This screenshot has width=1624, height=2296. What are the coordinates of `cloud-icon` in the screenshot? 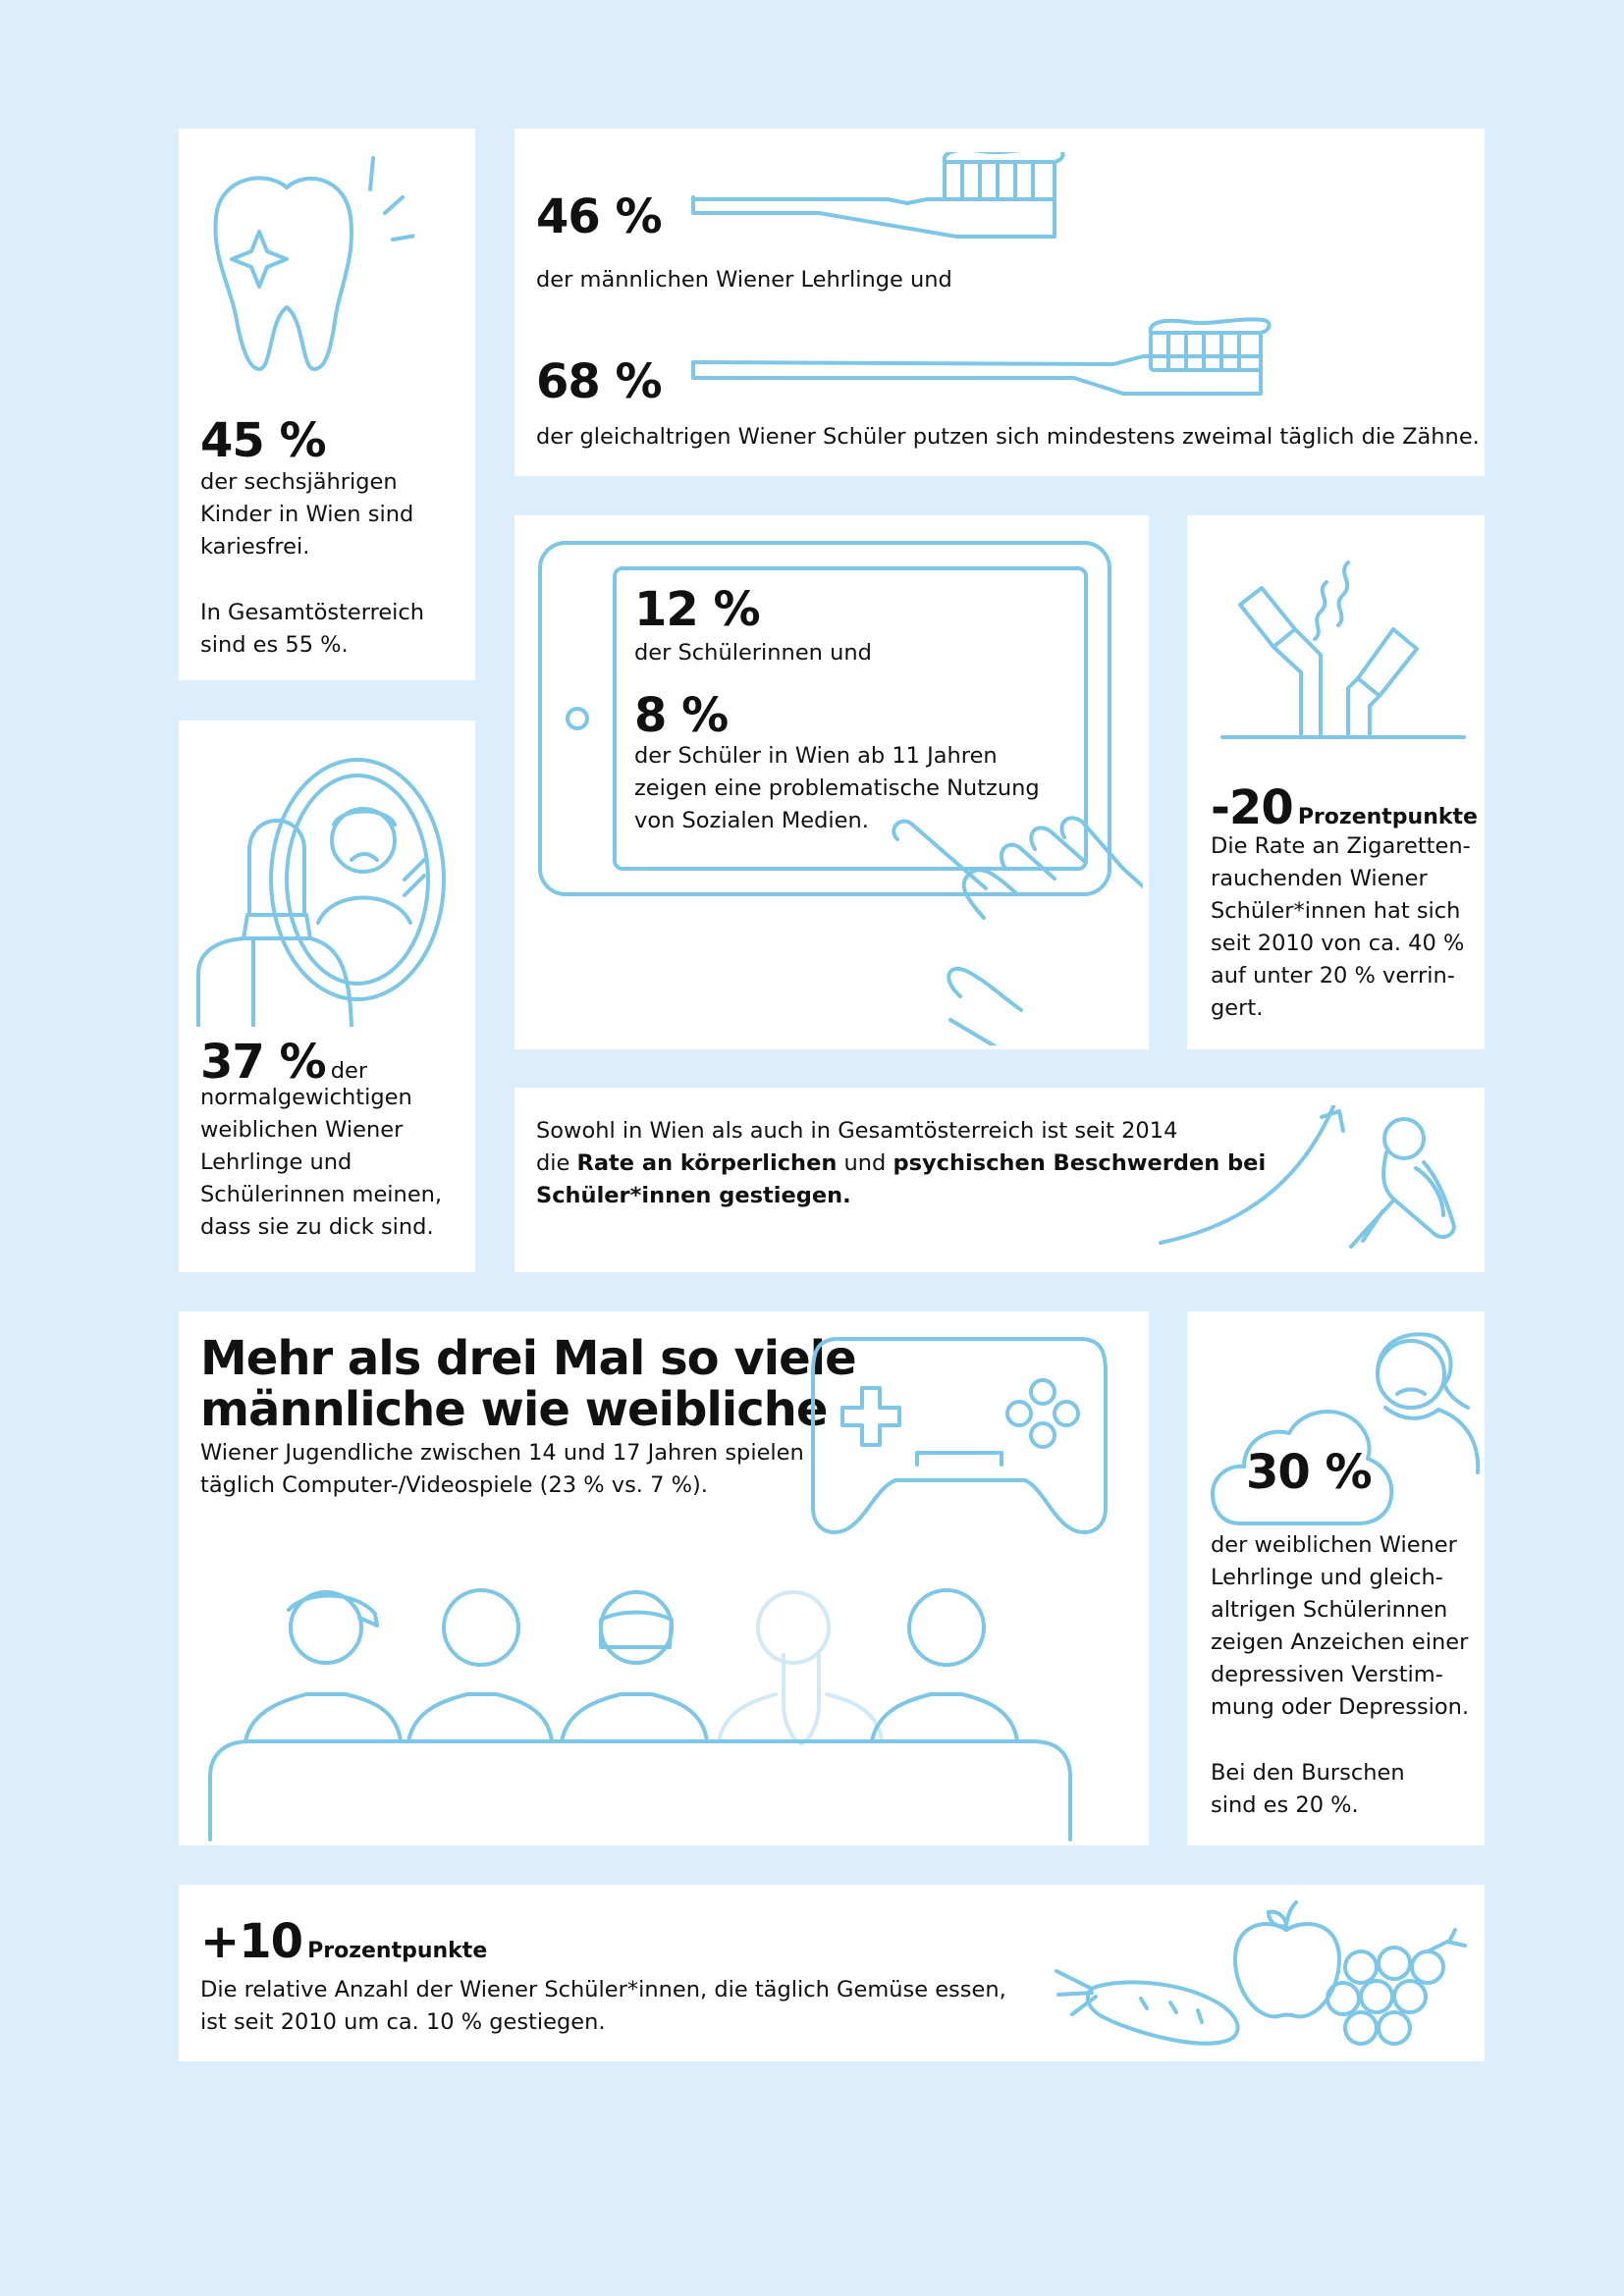 It's located at (1304, 1463).